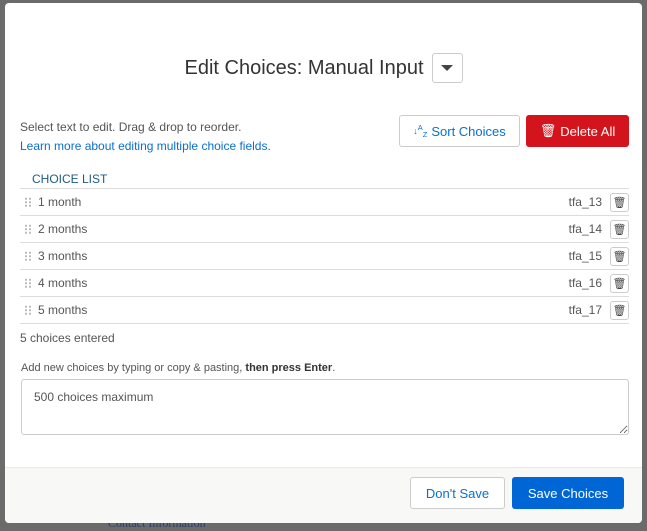 The height and width of the screenshot is (531, 647). I want to click on choice-code: tfa_13, so click(585, 202).